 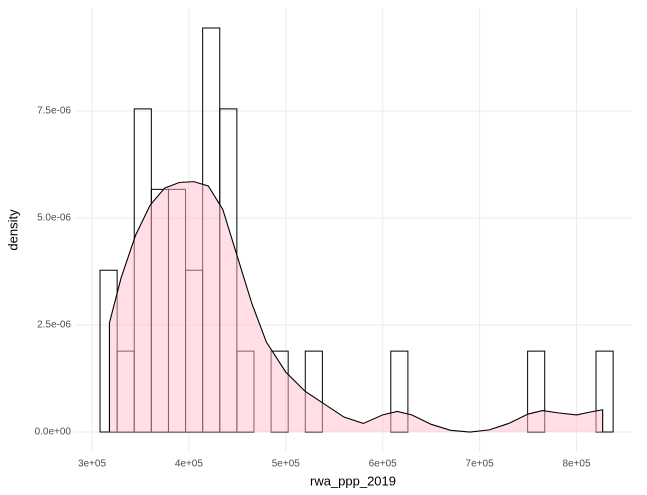 What do you see at coordinates (480, 464) in the screenshot?
I see `x-tick-label: 7e+05` at bounding box center [480, 464].